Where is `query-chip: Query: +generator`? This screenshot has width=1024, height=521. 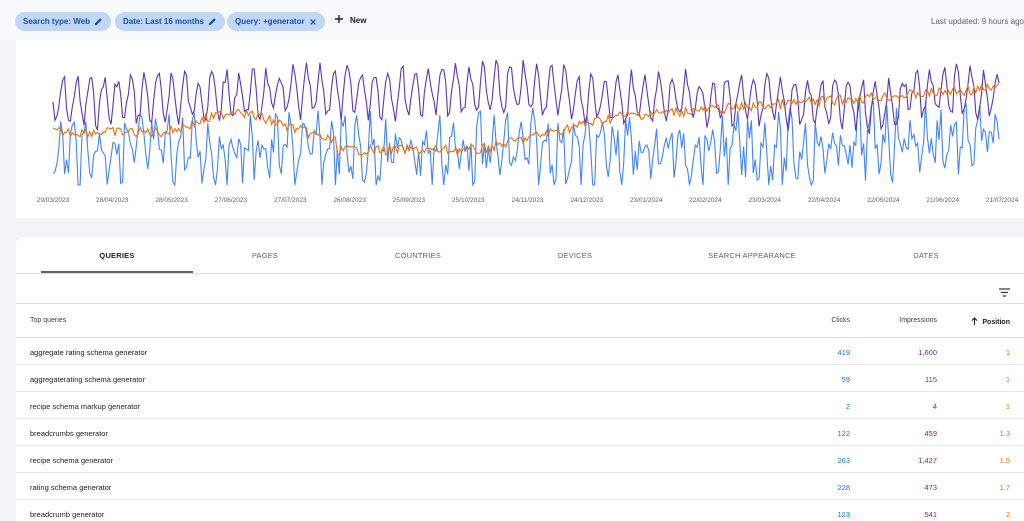 query-chip: Query: +generator is located at coordinates (276, 21).